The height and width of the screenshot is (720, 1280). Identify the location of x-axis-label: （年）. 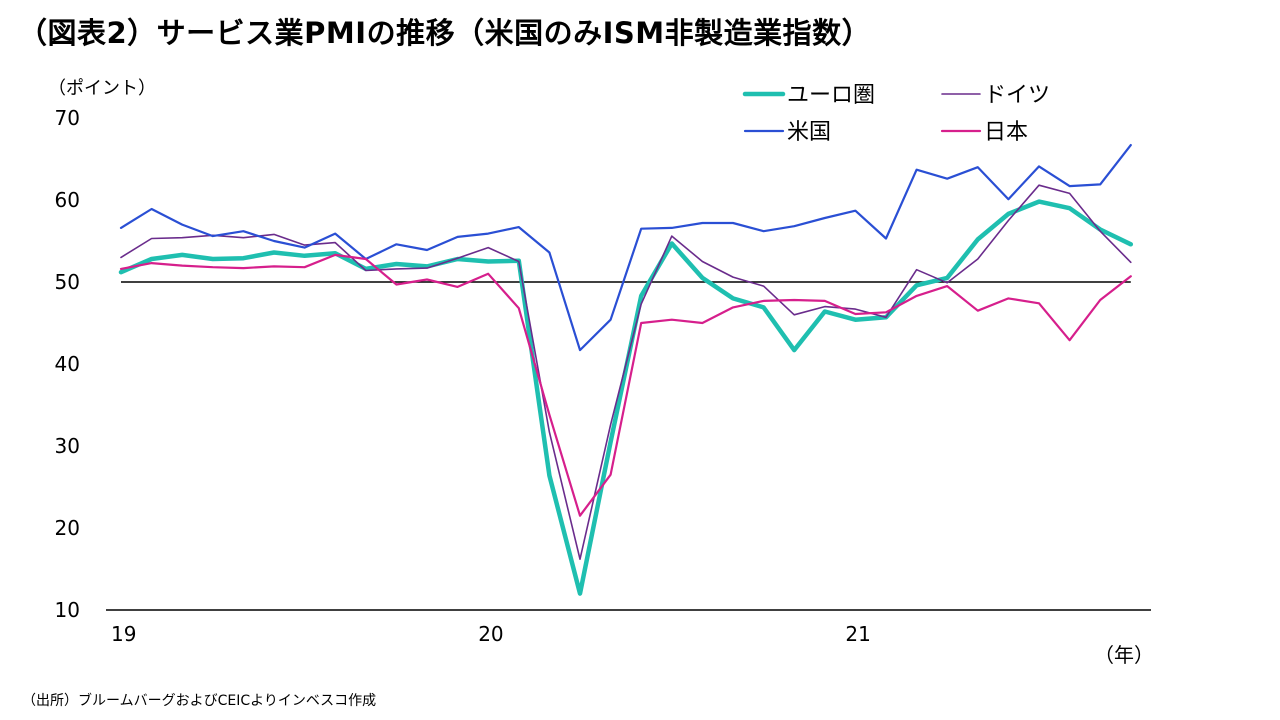
(1124, 655).